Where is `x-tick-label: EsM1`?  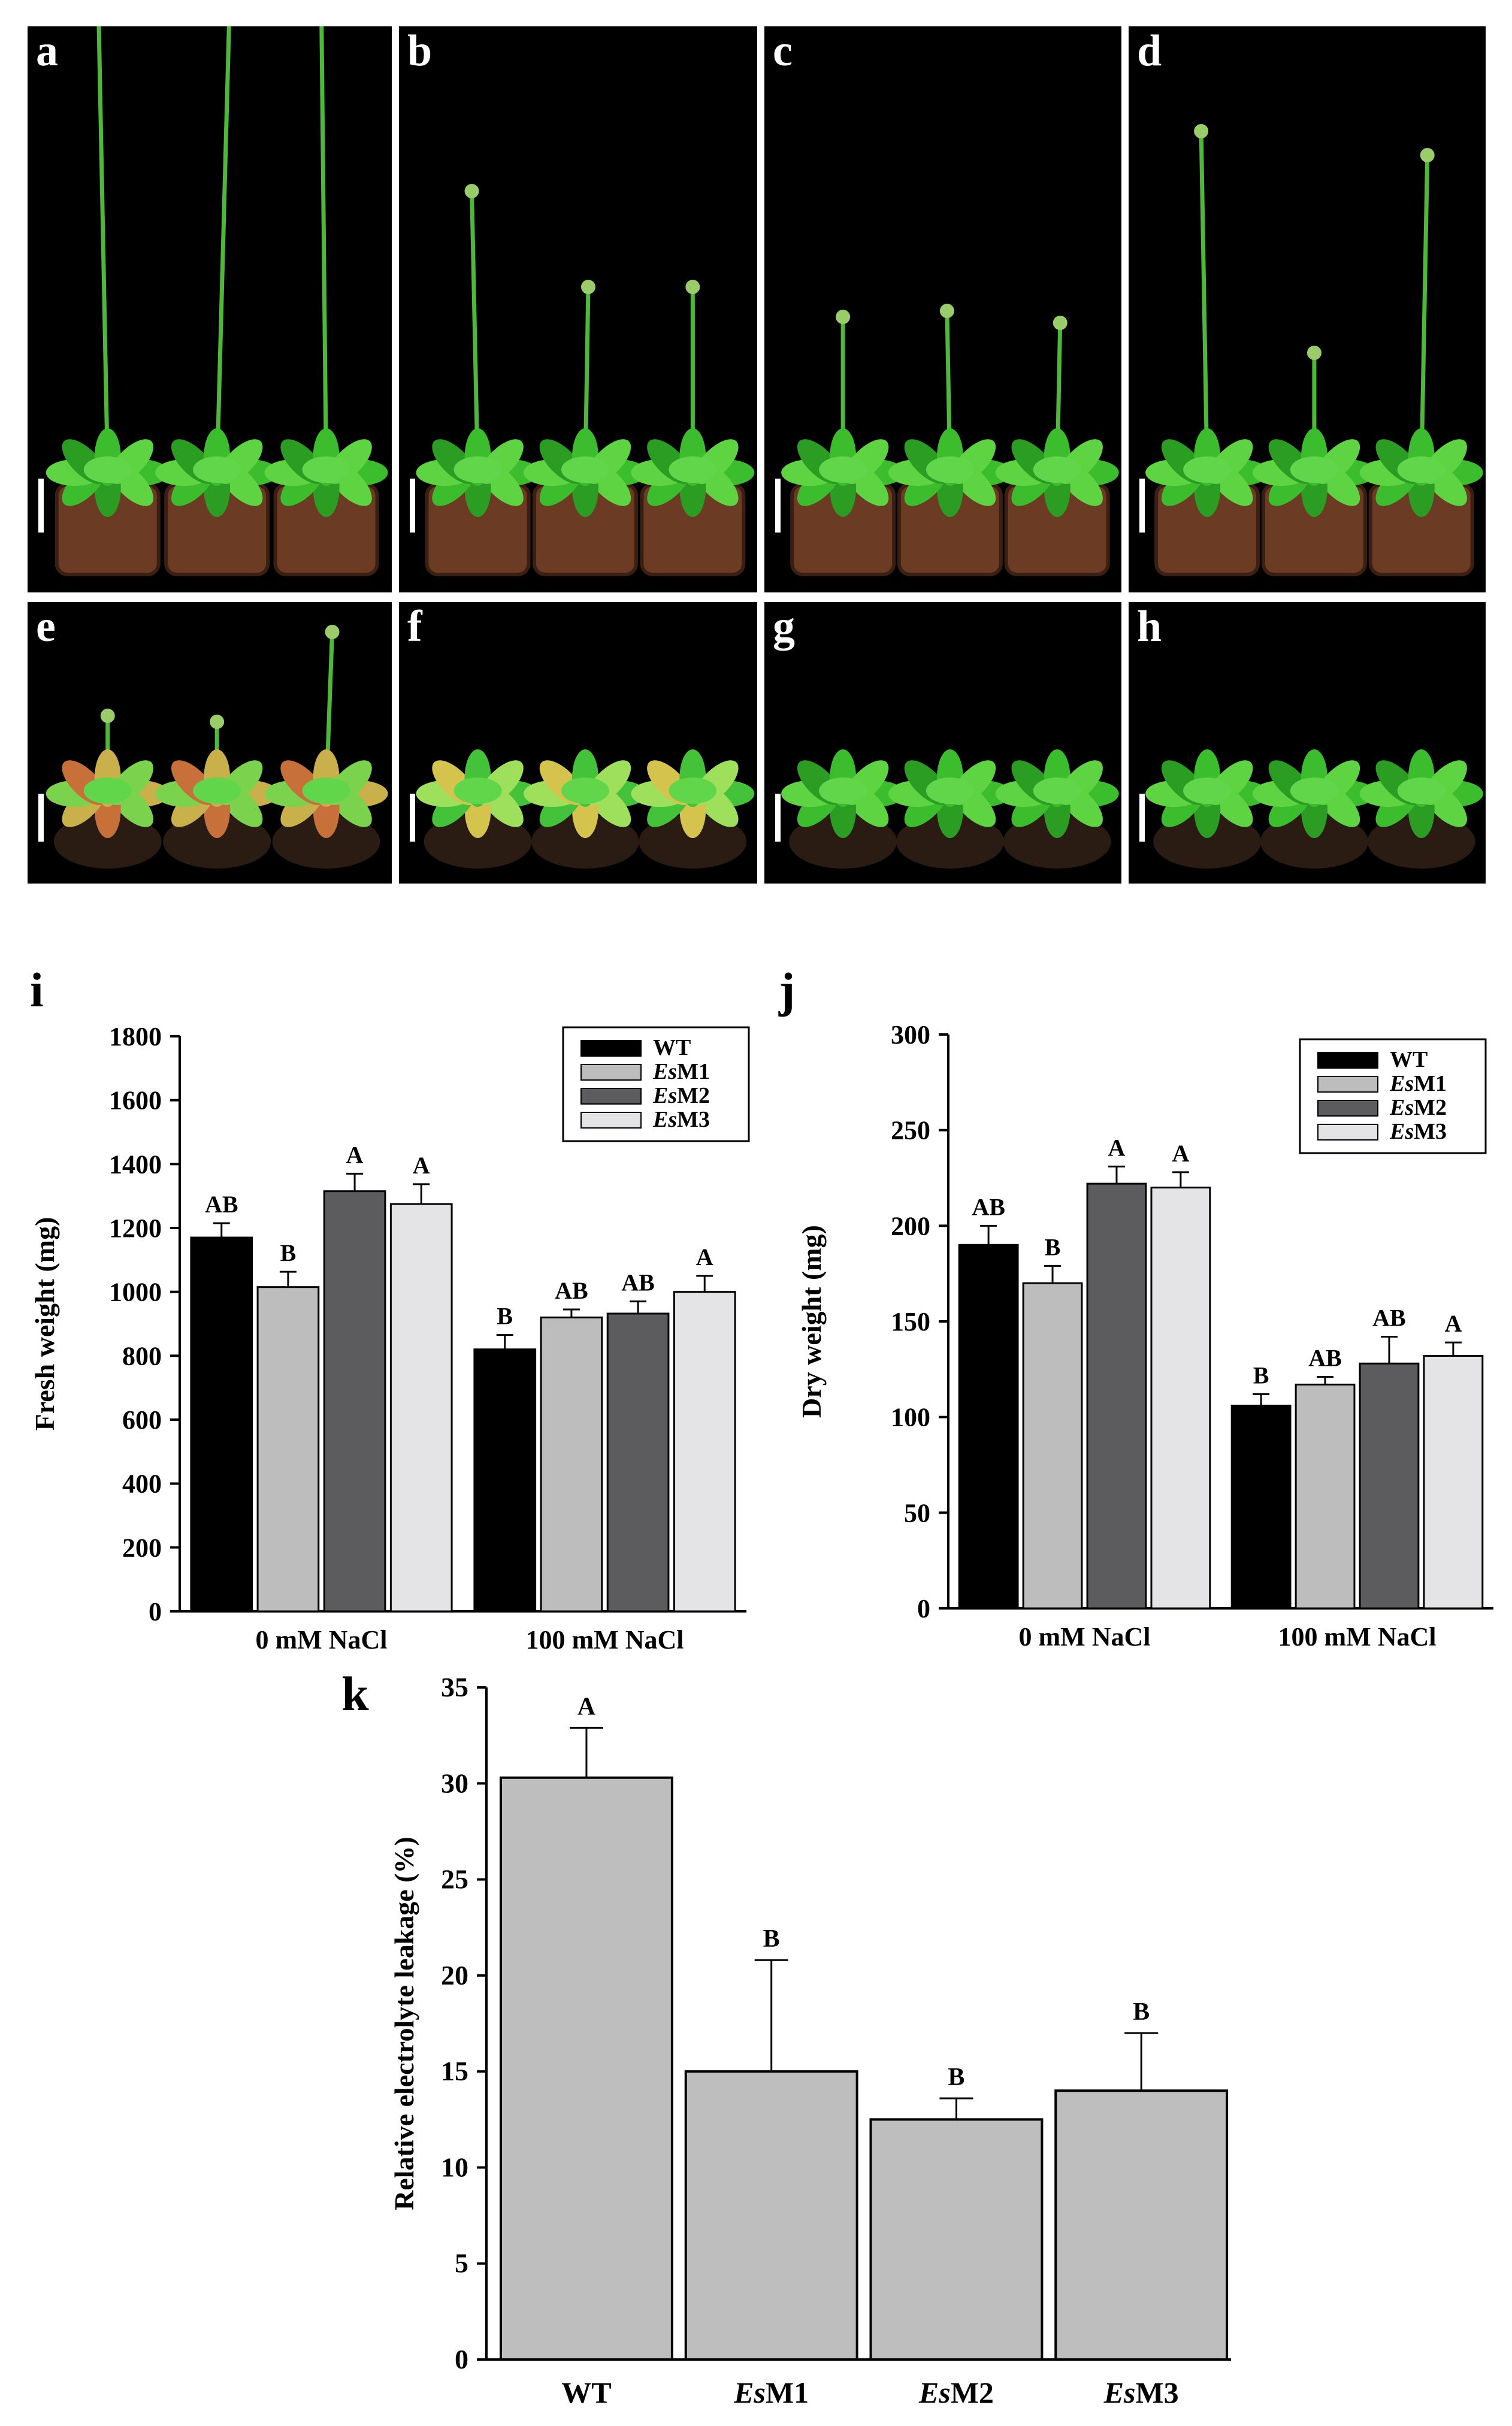 x-tick-label: EsM1 is located at coordinates (771, 2392).